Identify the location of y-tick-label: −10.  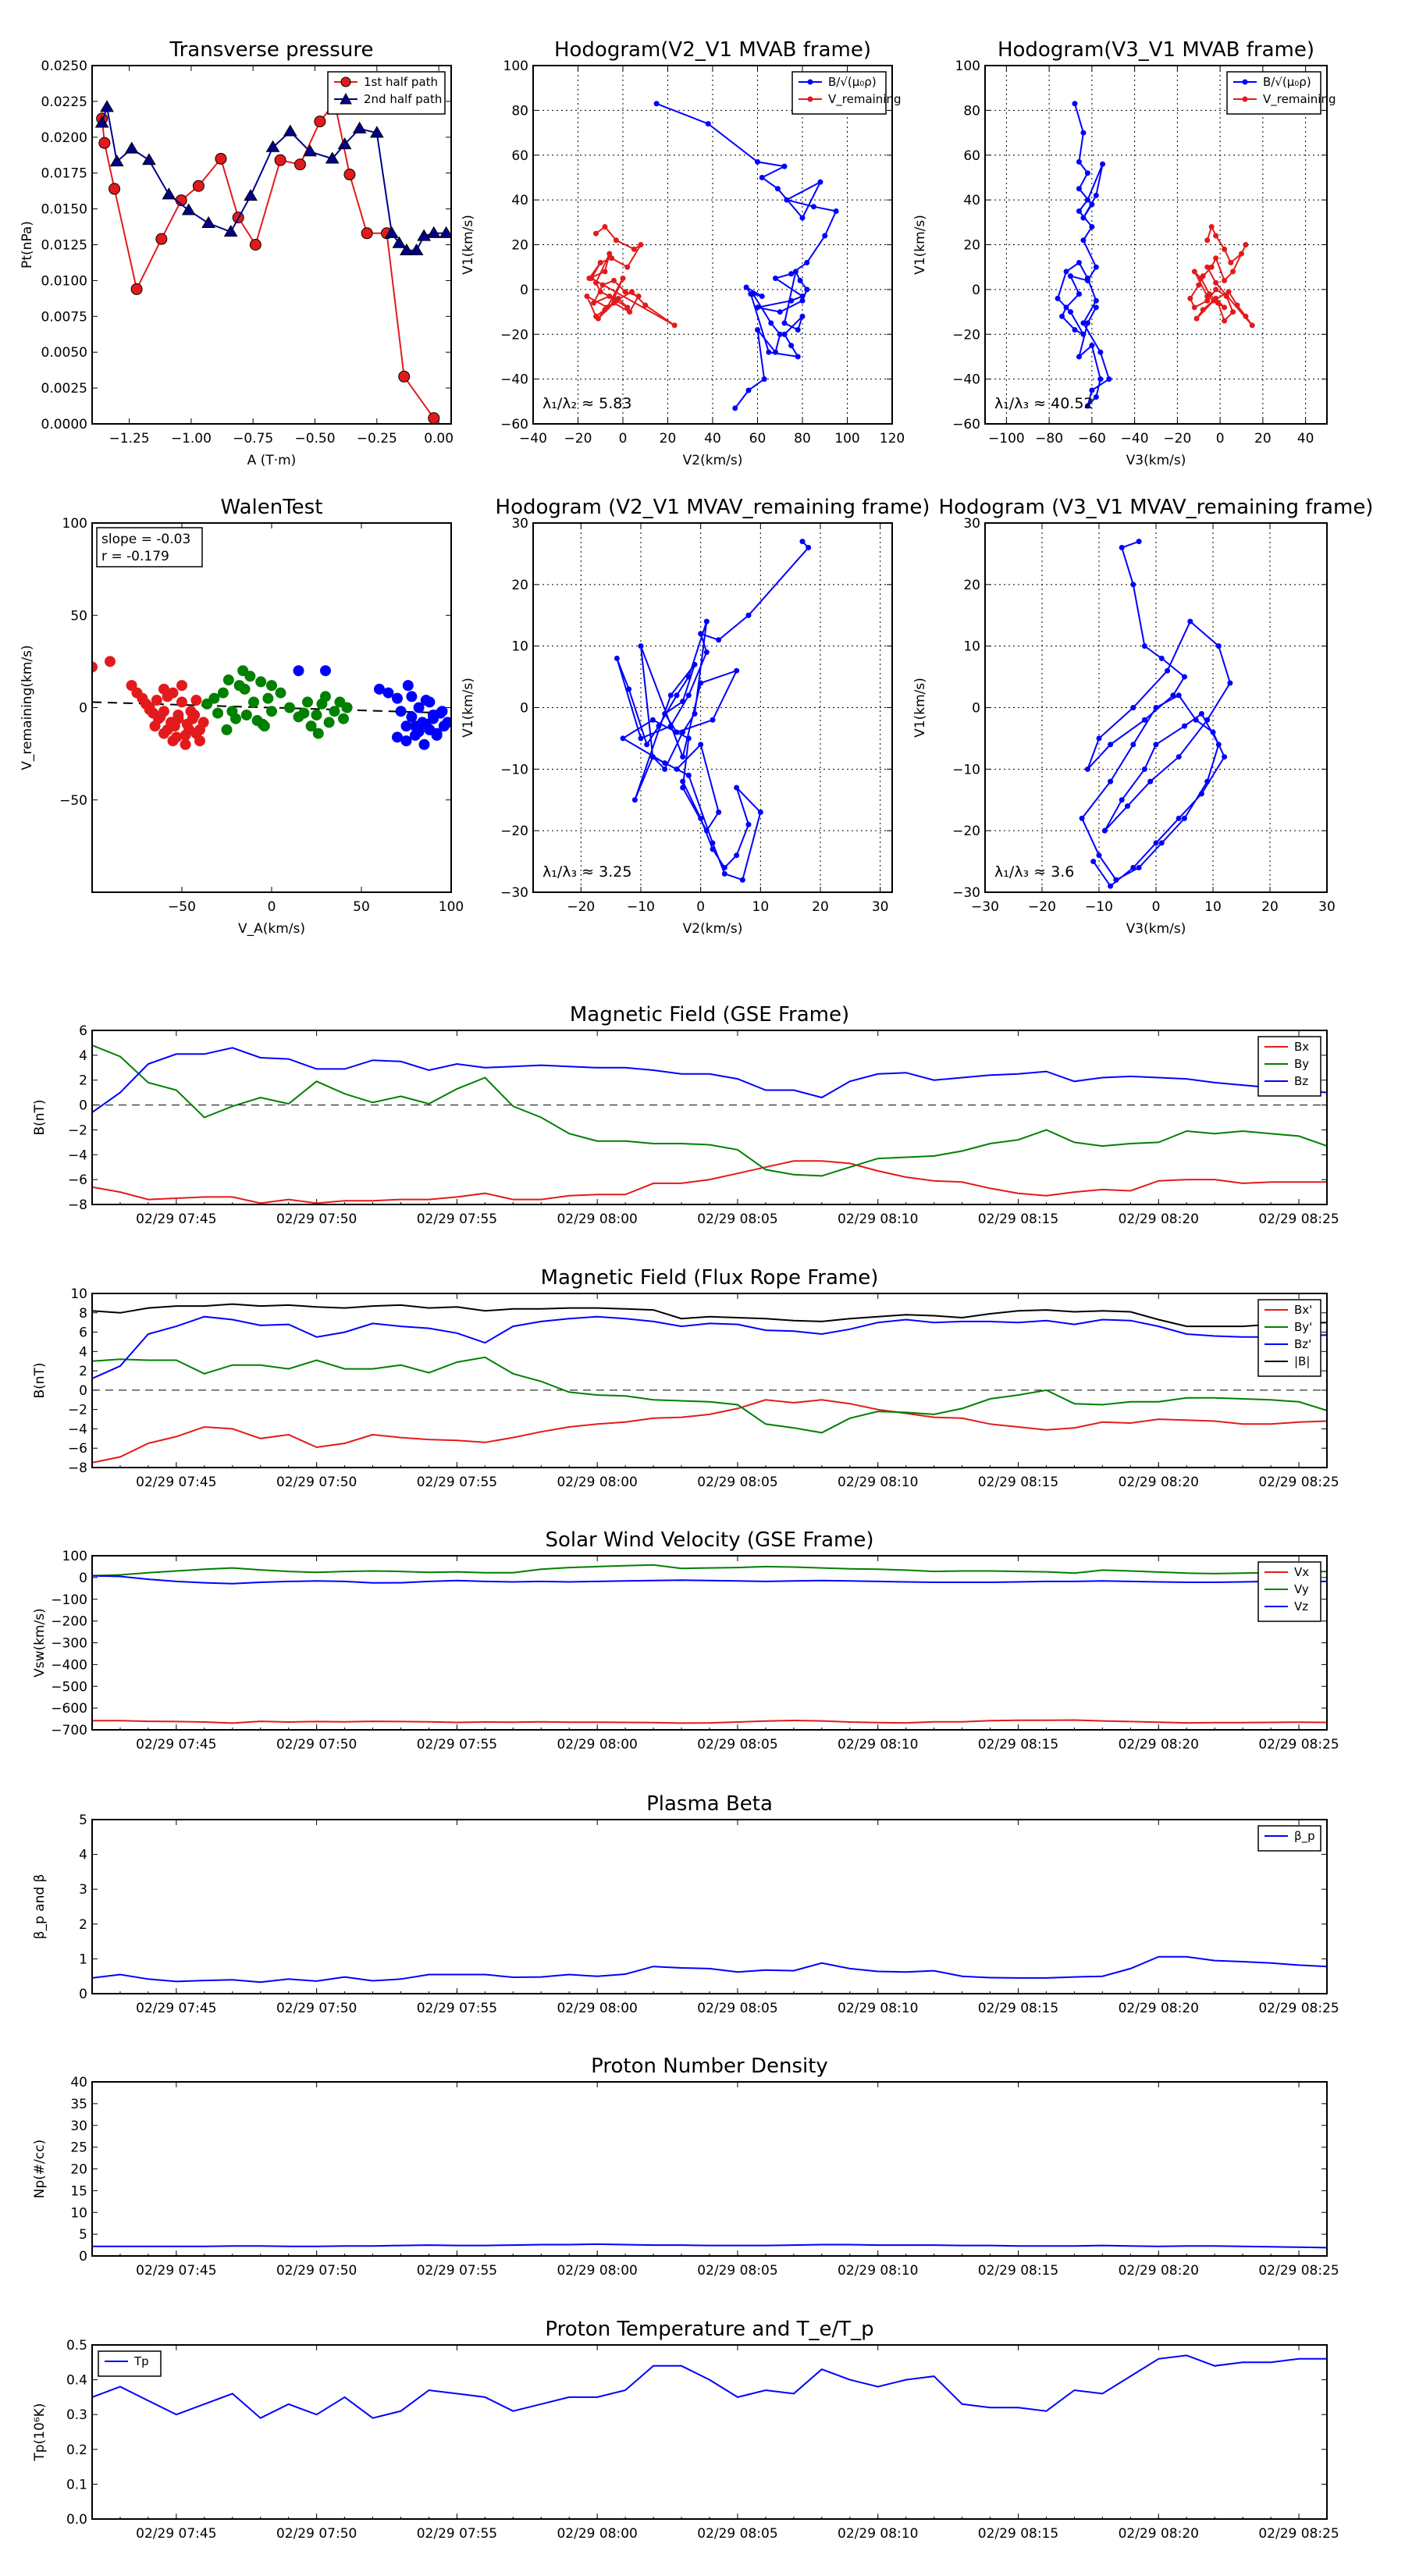
(966, 769).